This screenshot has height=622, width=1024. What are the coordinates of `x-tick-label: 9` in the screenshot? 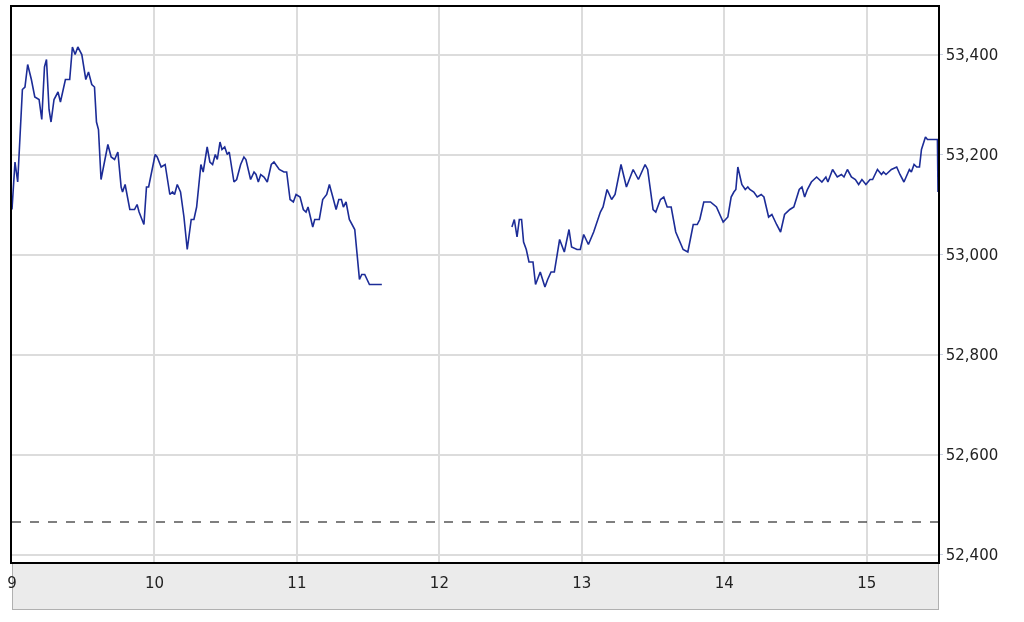 It's located at (12, 583).